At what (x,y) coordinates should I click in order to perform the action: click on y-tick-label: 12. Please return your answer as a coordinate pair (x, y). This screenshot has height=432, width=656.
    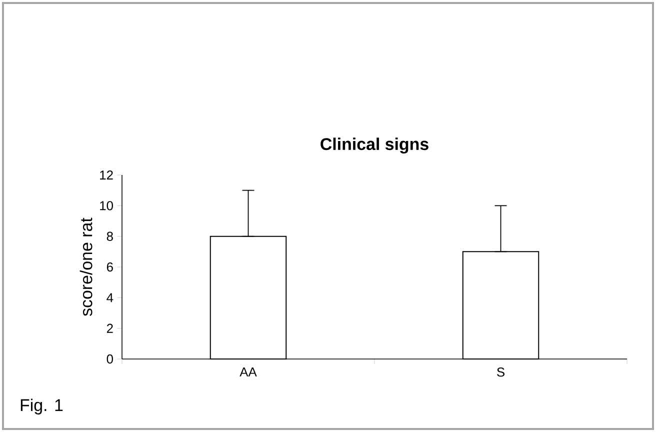
    Looking at the image, I should click on (106, 175).